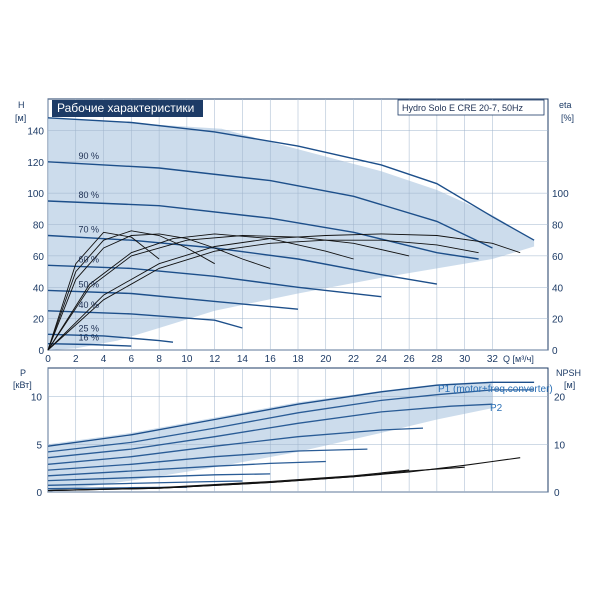 The height and width of the screenshot is (600, 600). I want to click on power-axis-label: P, so click(23, 373).